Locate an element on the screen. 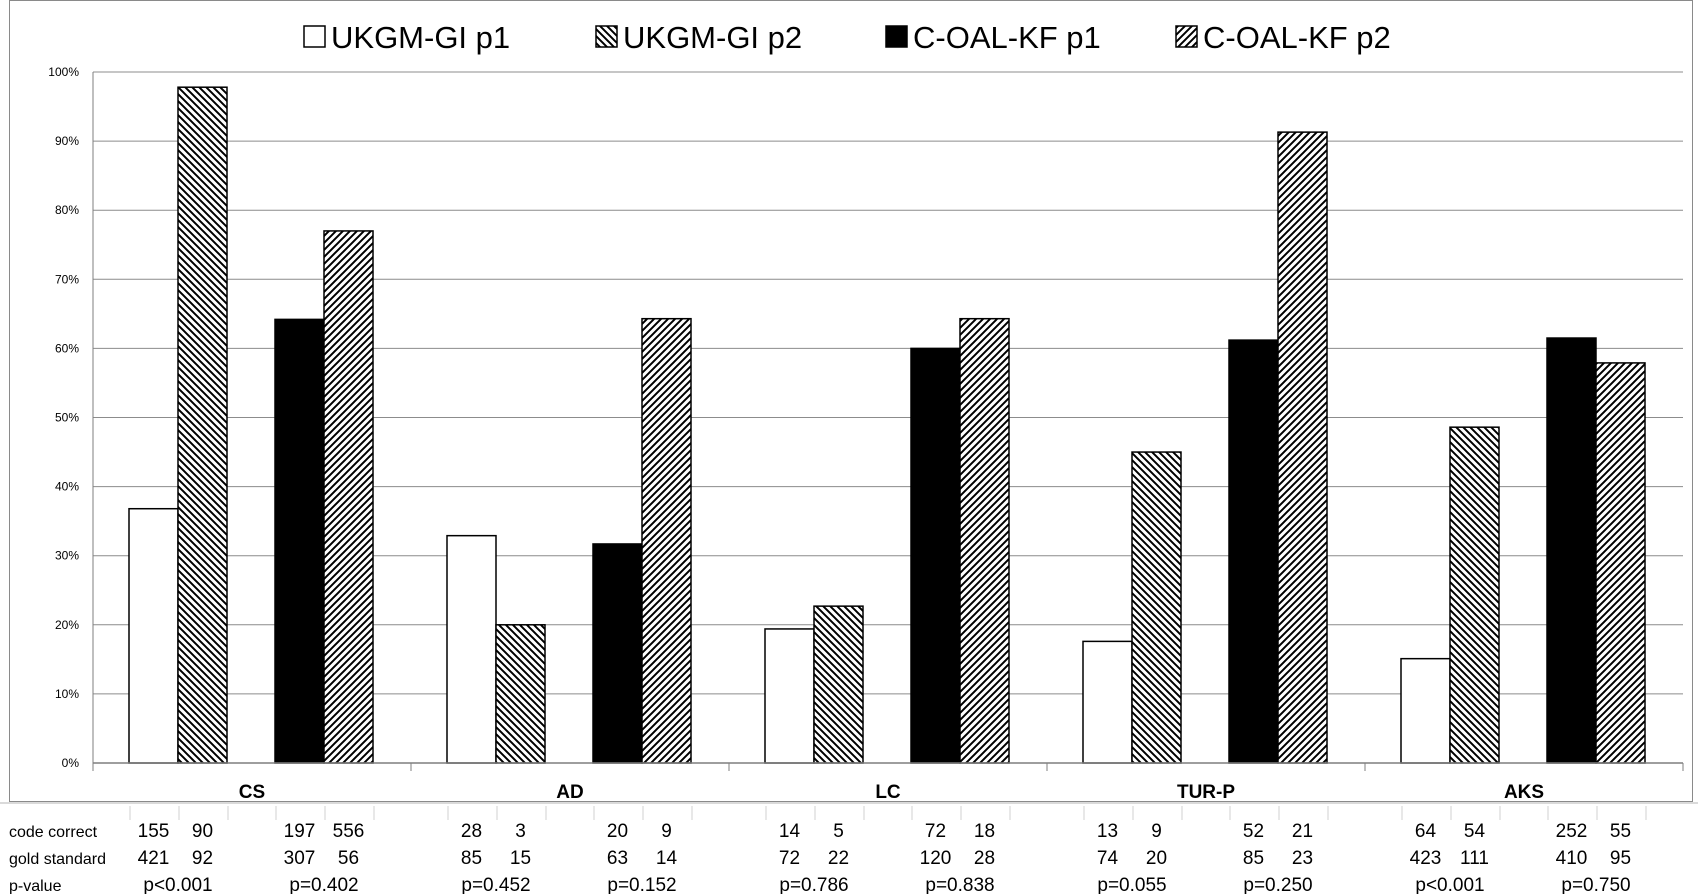 The image size is (1698, 894). p-value: p=0.786 is located at coordinates (813, 884).